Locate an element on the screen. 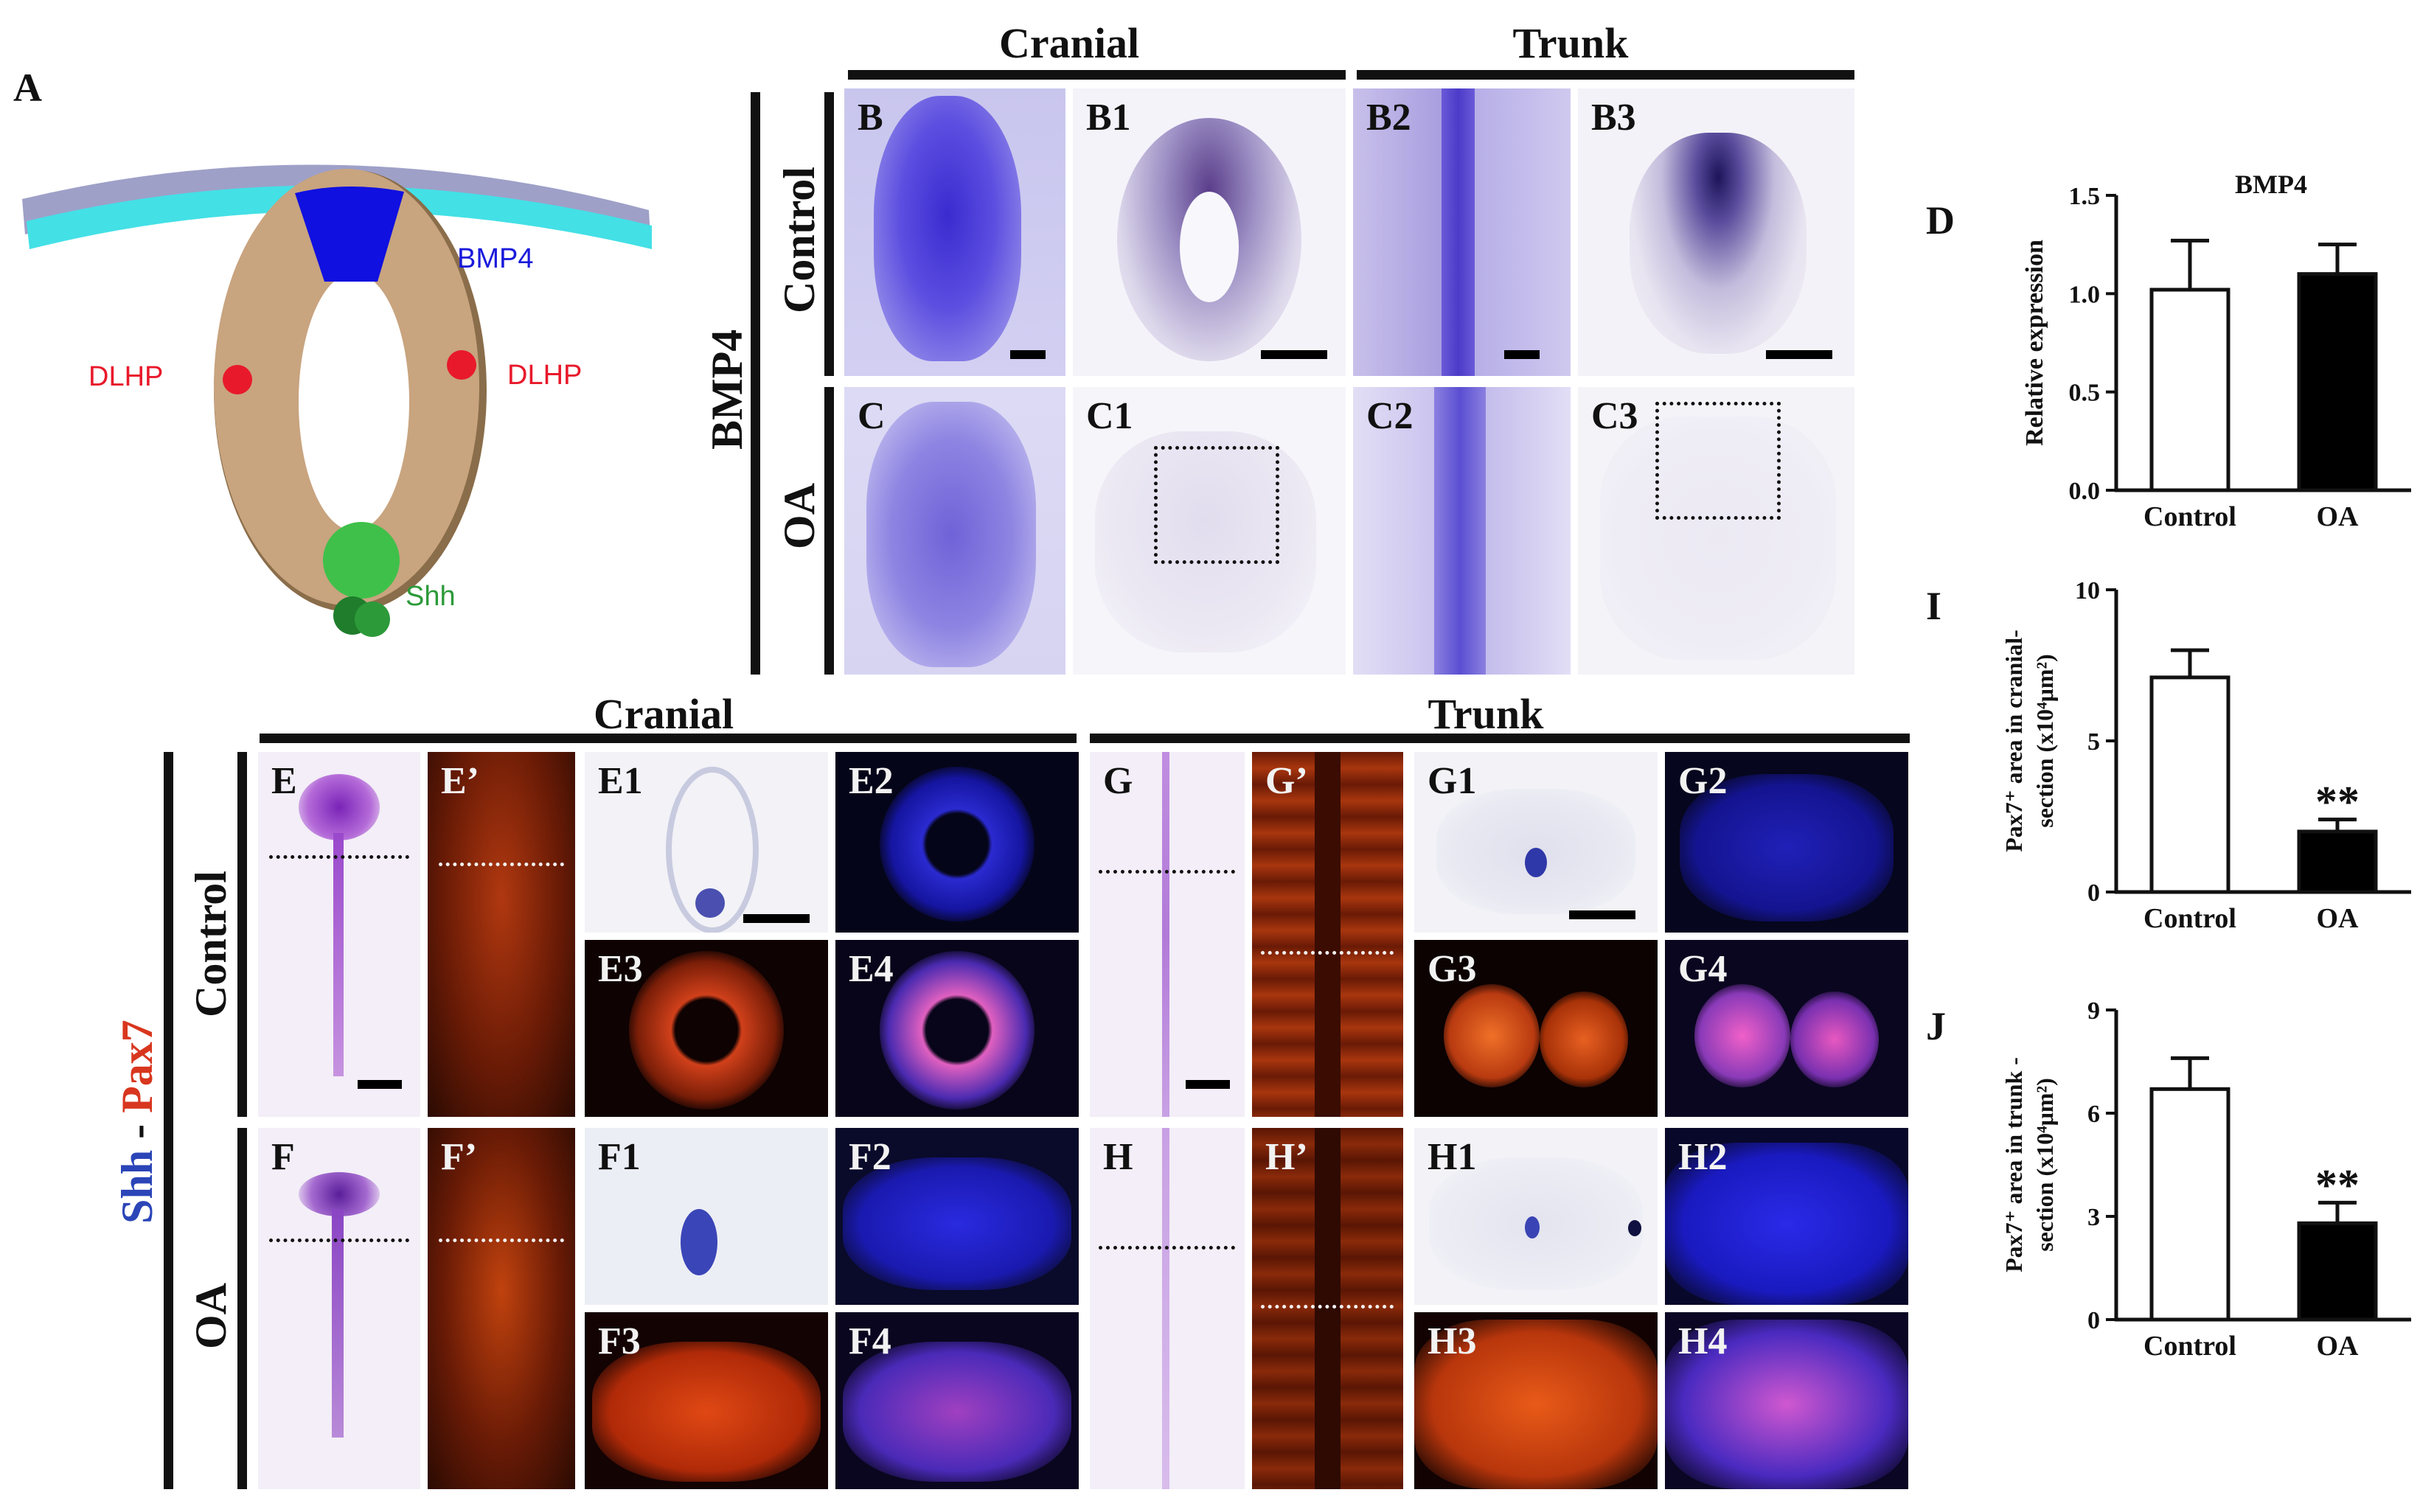 This screenshot has width=2434, height=1512. row-label-oa-bottom: OA is located at coordinates (211, 1316).